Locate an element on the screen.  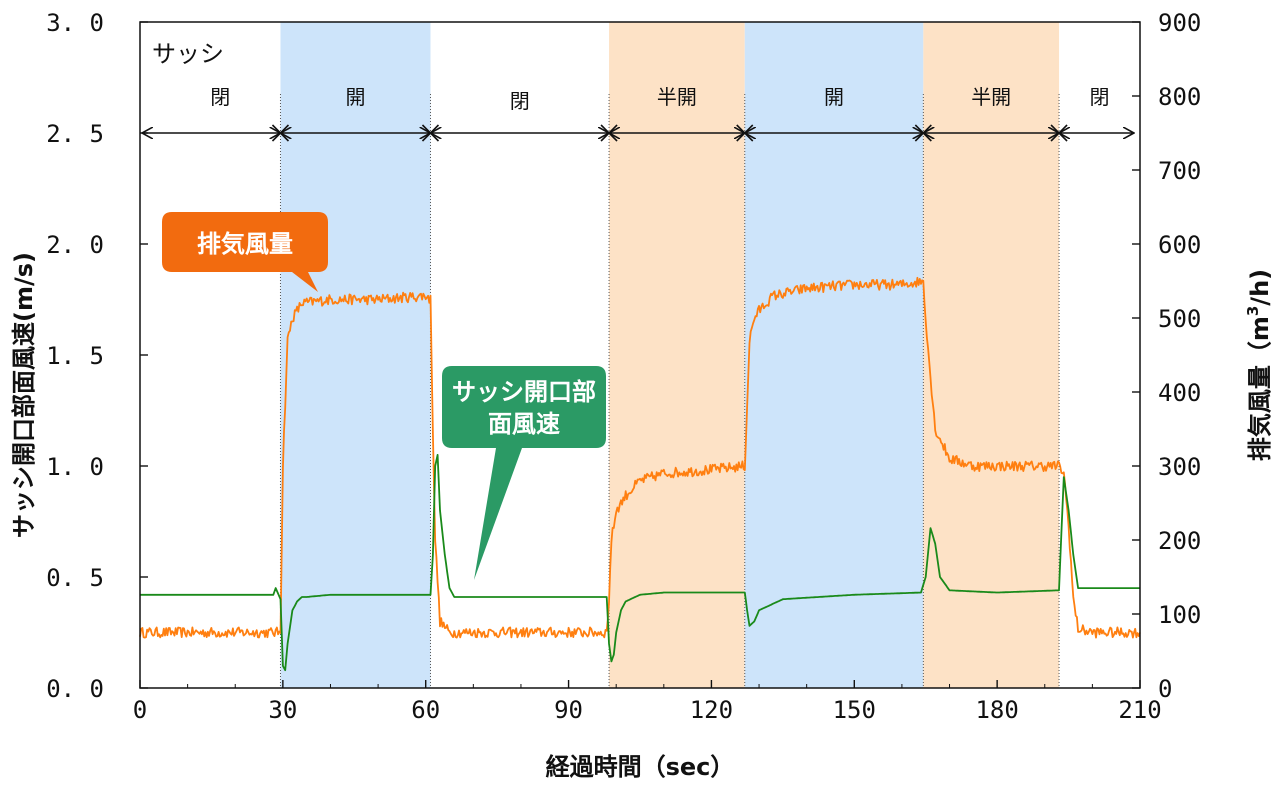
y-right-tick-label-2: 200 is located at coordinates (1179, 541).